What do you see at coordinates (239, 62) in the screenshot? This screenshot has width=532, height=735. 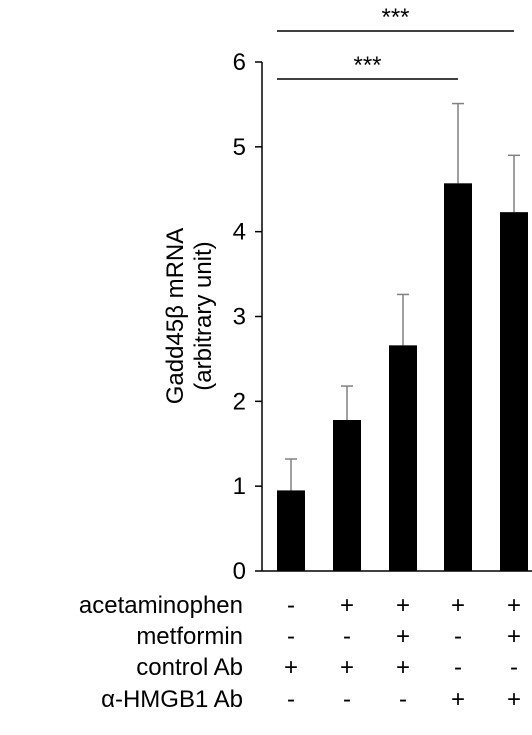 I see `y-tick-label: 6` at bounding box center [239, 62].